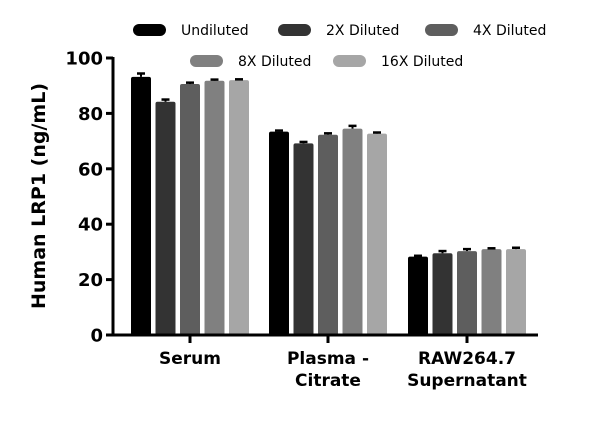 The height and width of the screenshot is (424, 600). I want to click on legend-label: 8X Diluted, so click(274, 62).